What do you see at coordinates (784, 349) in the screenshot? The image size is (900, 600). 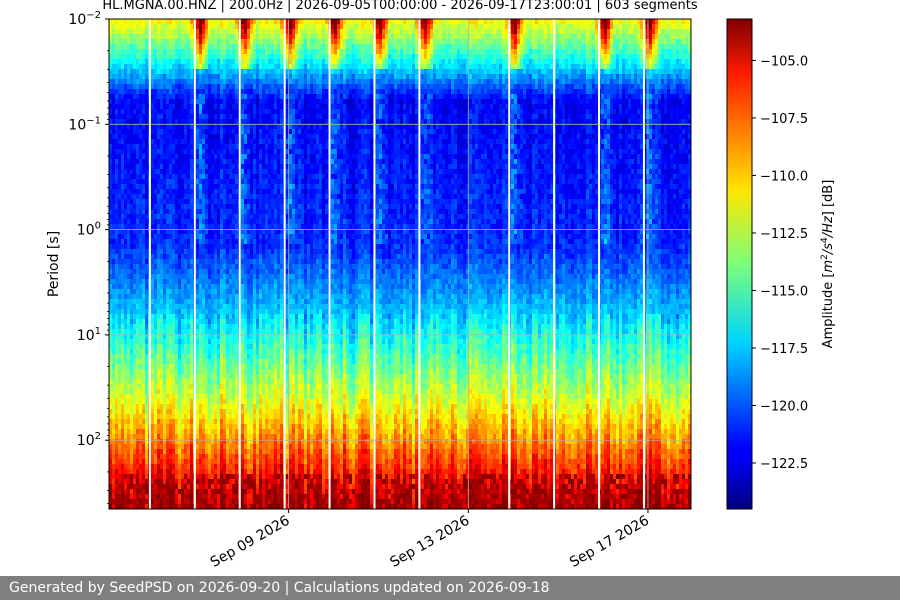 I see `colorbar-tick-label: −117.5` at bounding box center [784, 349].